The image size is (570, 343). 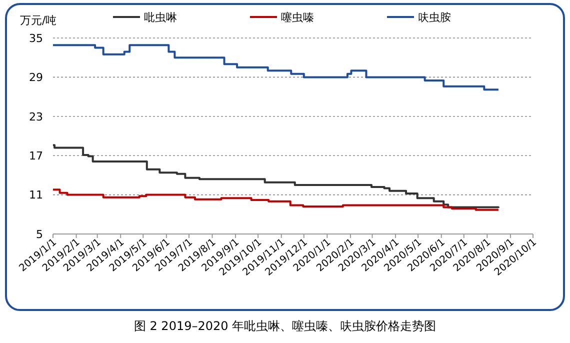 What do you see at coordinates (36, 117) in the screenshot?
I see `y-tick-label: 23` at bounding box center [36, 117].